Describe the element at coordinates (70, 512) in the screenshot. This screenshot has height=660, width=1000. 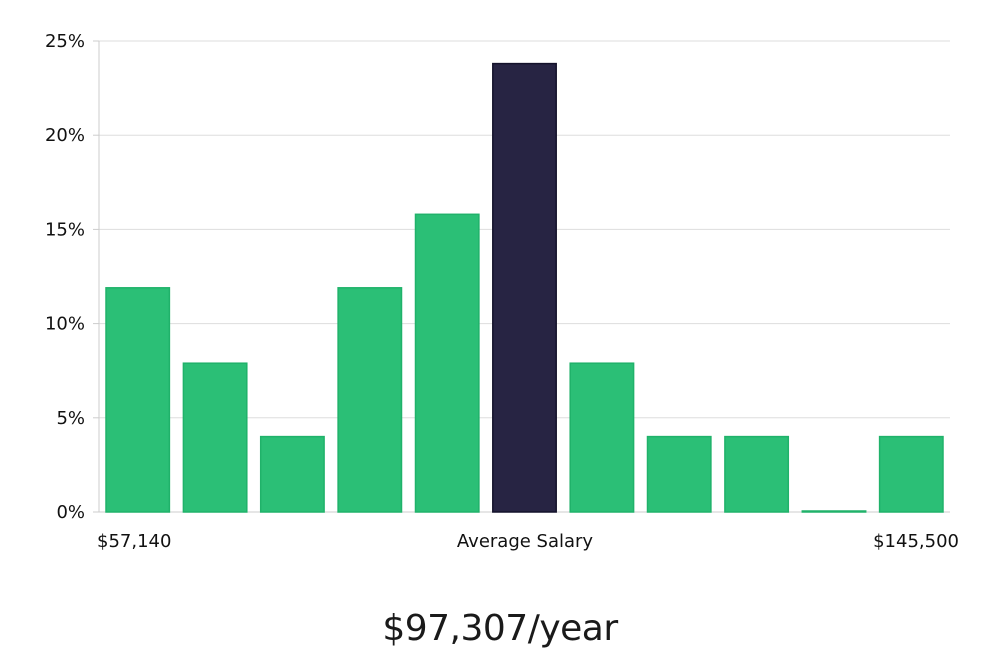
I see `y-tick-label-0: 0%` at that location.